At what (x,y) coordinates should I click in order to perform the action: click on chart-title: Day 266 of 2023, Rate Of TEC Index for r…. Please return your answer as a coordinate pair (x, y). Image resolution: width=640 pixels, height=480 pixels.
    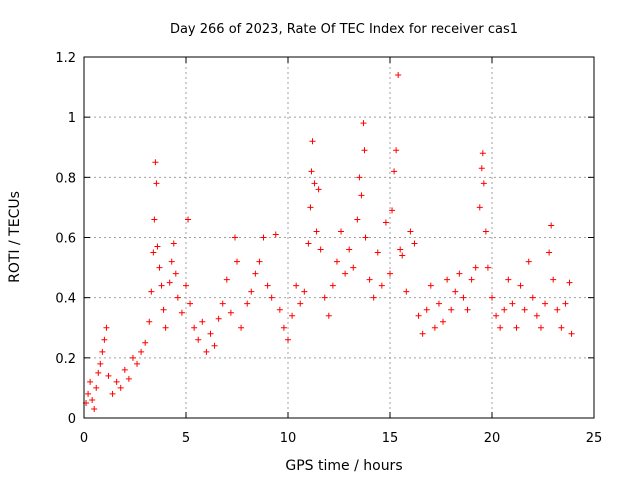
    Looking at the image, I should click on (344, 29).